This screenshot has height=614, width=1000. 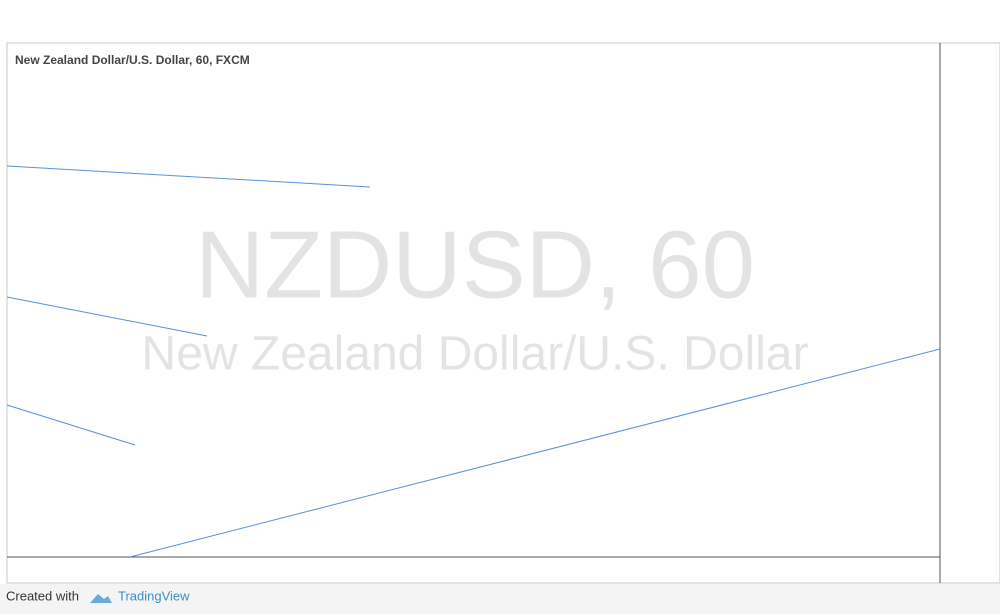 What do you see at coordinates (132, 60) in the screenshot?
I see `chart-title: New Zealand Dollar/U.S. Dollar, 60, FXCM` at bounding box center [132, 60].